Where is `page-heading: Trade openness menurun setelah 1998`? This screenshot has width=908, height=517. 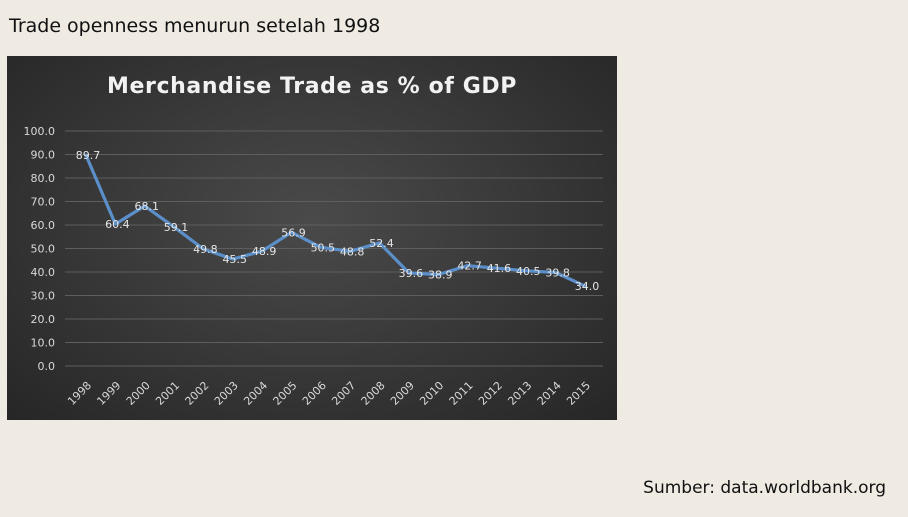
page-heading: Trade openness menurun setelah 1998 is located at coordinates (195, 26).